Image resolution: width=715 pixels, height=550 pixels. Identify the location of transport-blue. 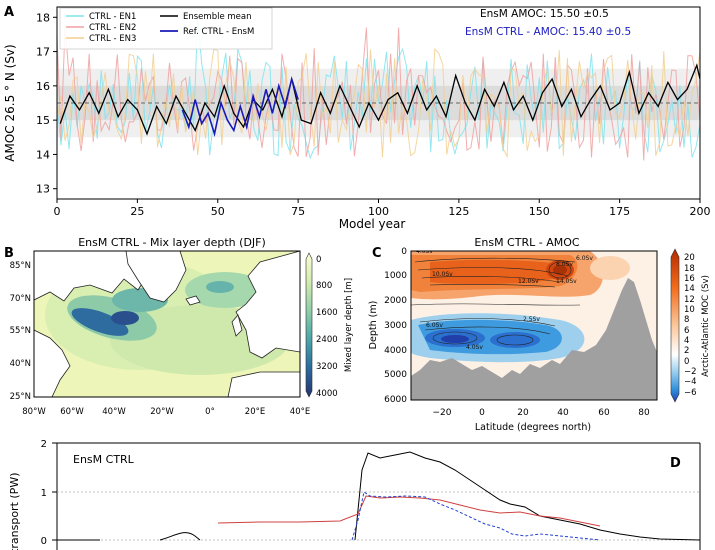
(476, 516).